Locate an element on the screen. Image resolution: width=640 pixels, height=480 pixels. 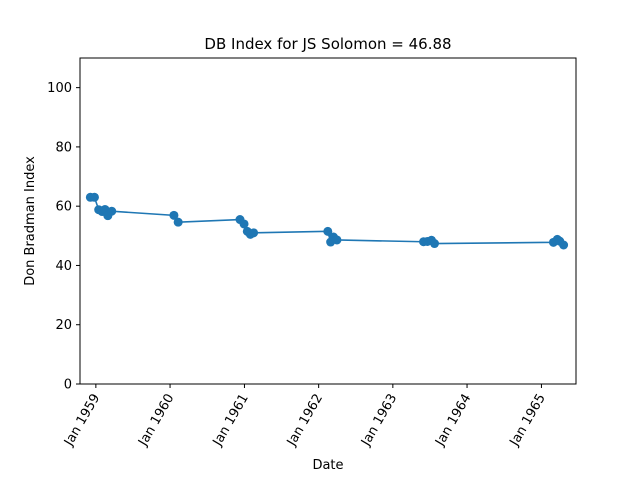
y-tick-label: 80 is located at coordinates (63, 147).